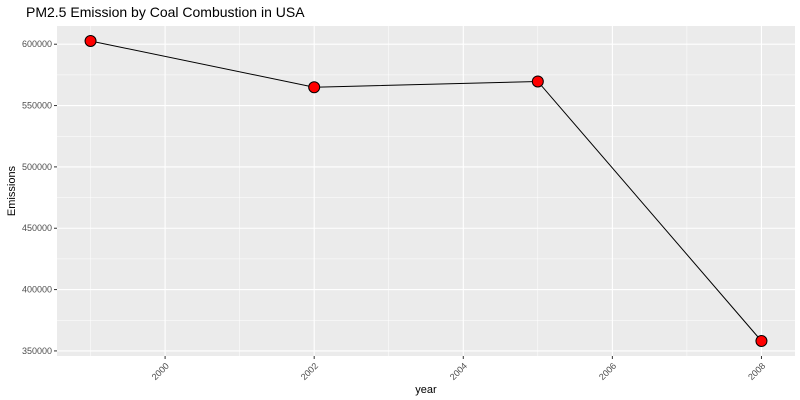  I want to click on y-tick-label: 600000, so click(37, 44).